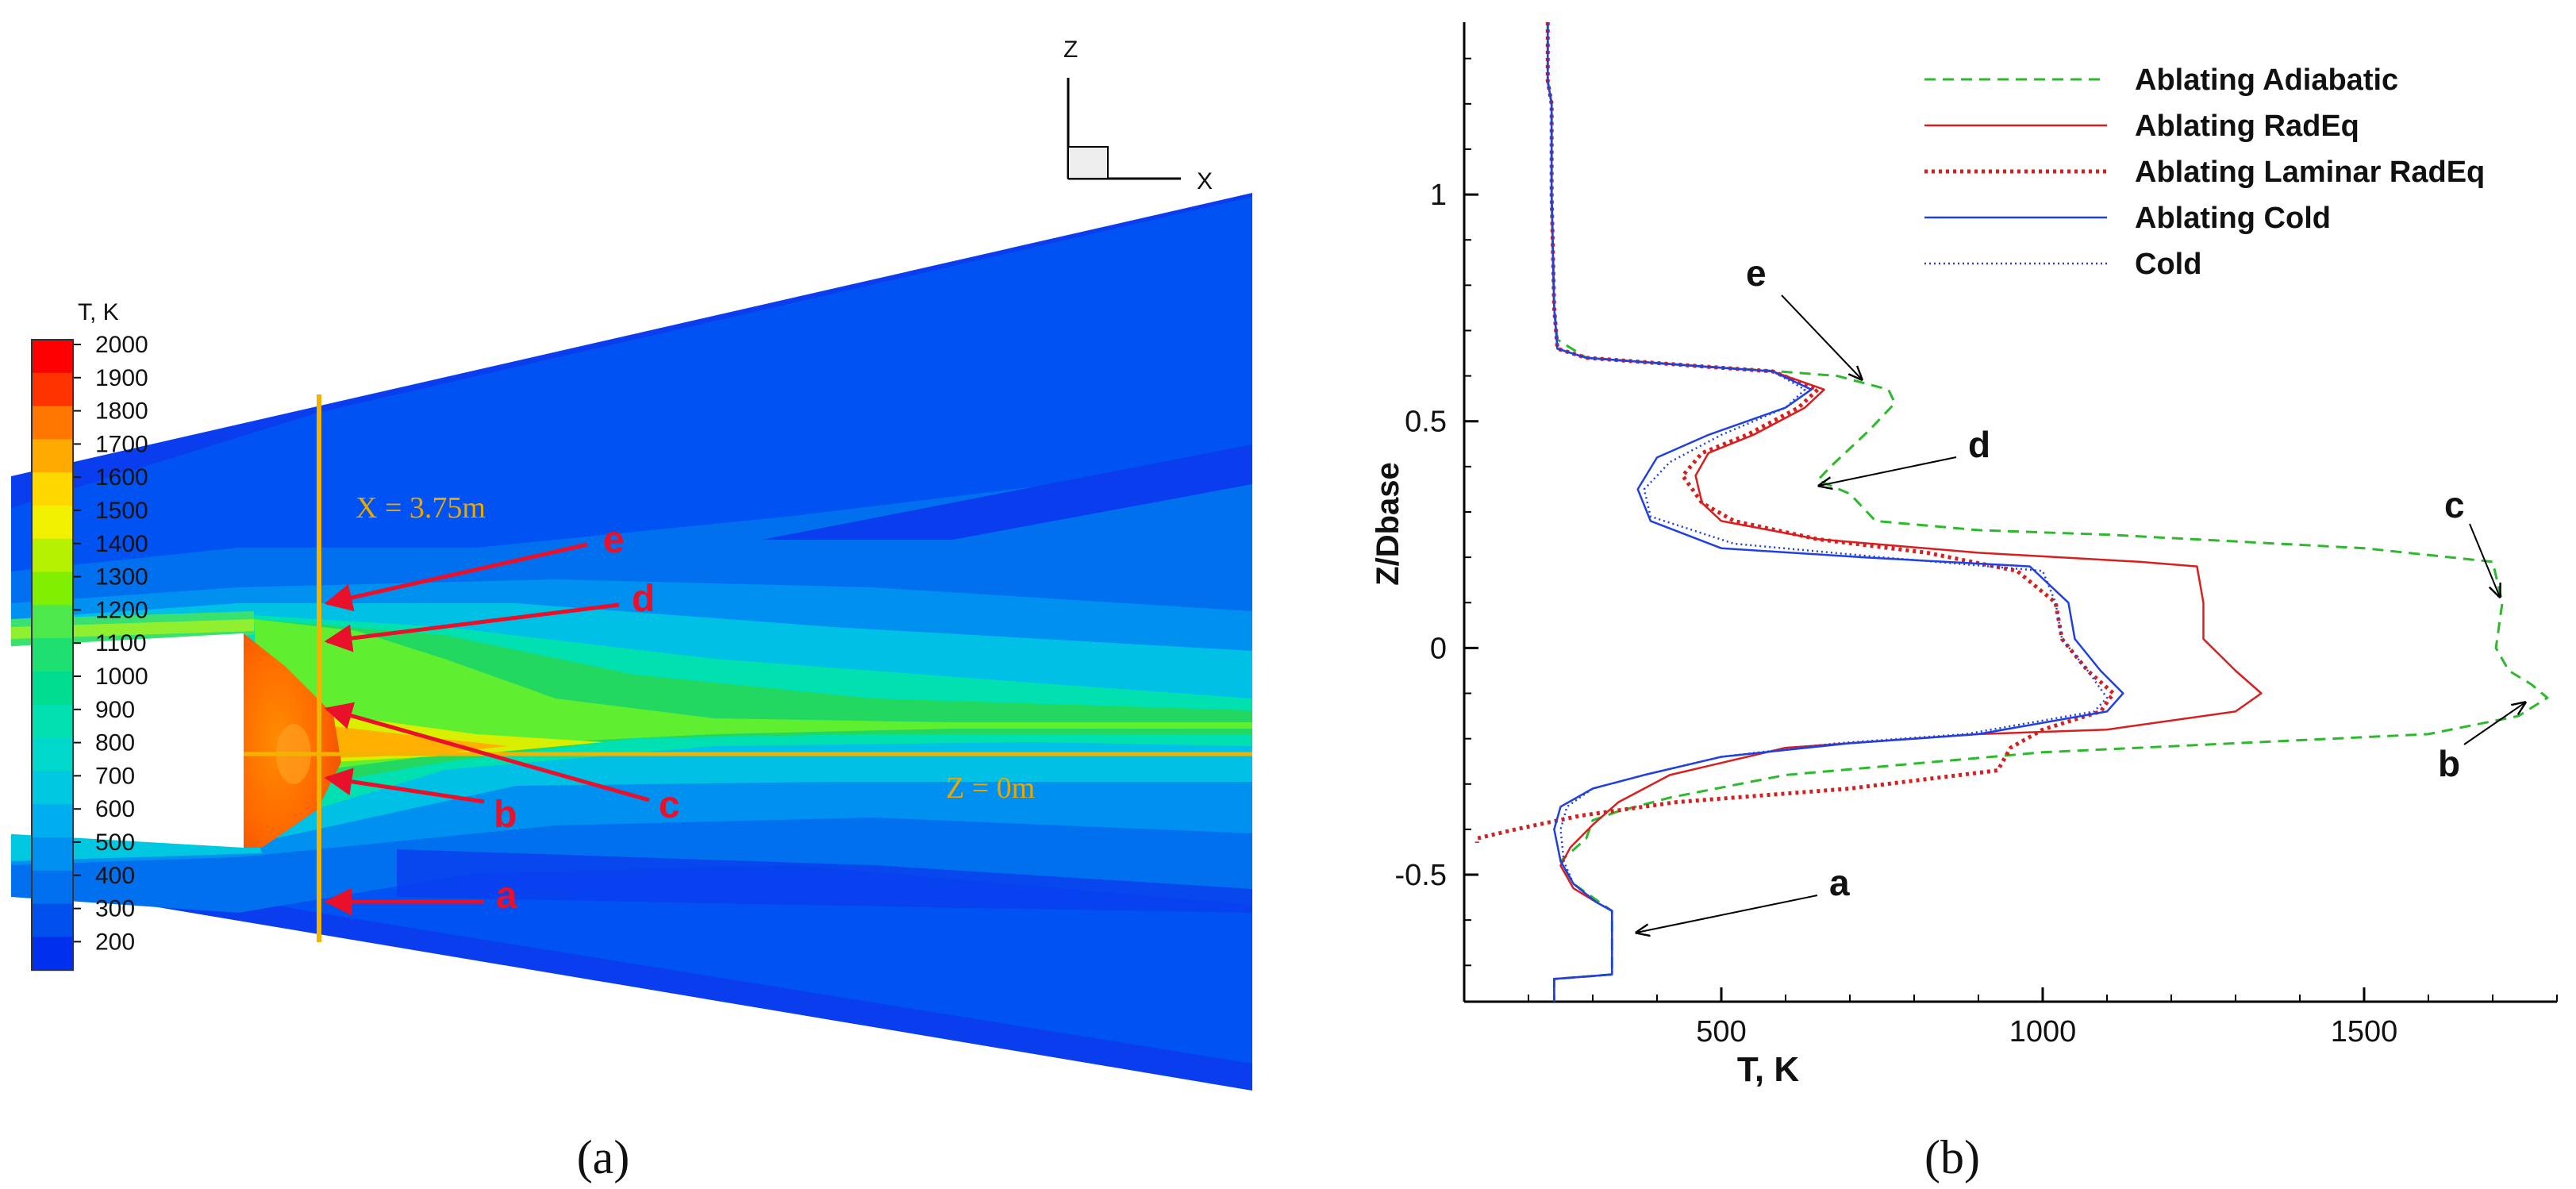 The height and width of the screenshot is (1189, 2576). Describe the element at coordinates (614, 540) in the screenshot. I see `label-e: e` at that location.